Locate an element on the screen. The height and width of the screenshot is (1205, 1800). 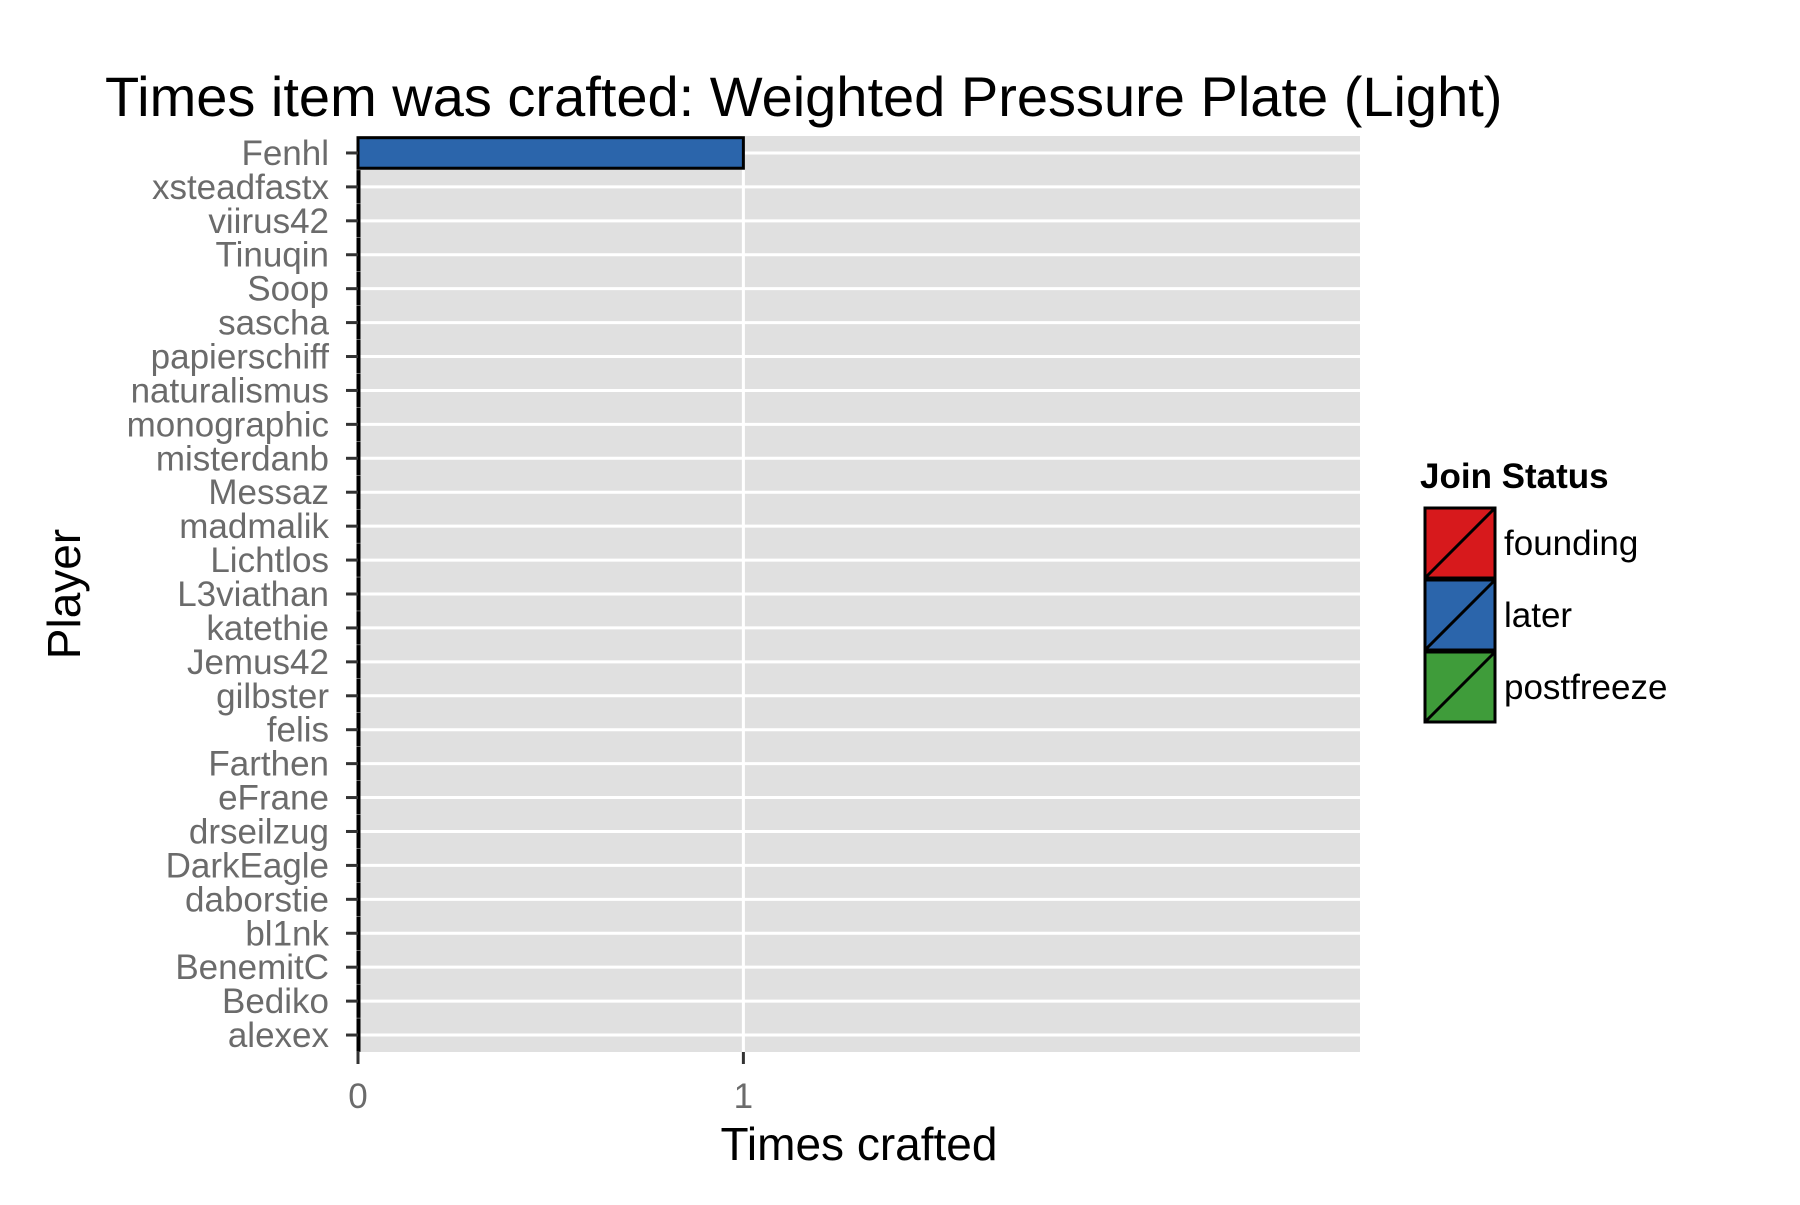
y-tick-label: monographic is located at coordinates (228, 424).